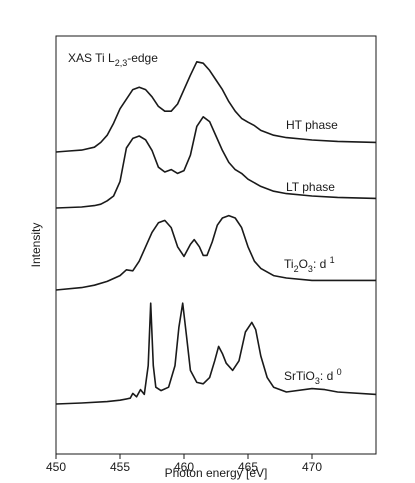 The height and width of the screenshot is (483, 415). What do you see at coordinates (312, 467) in the screenshot?
I see `x-tick-label: 470` at bounding box center [312, 467].